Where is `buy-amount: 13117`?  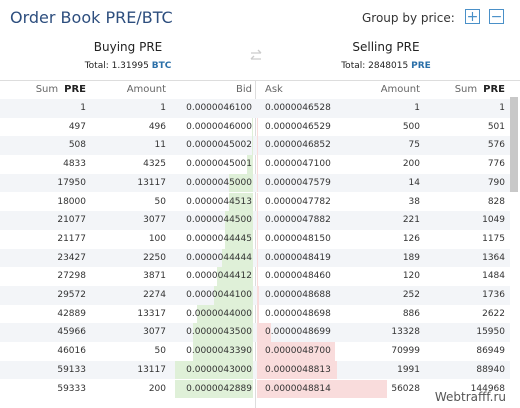 buy-amount: 13117 is located at coordinates (151, 369).